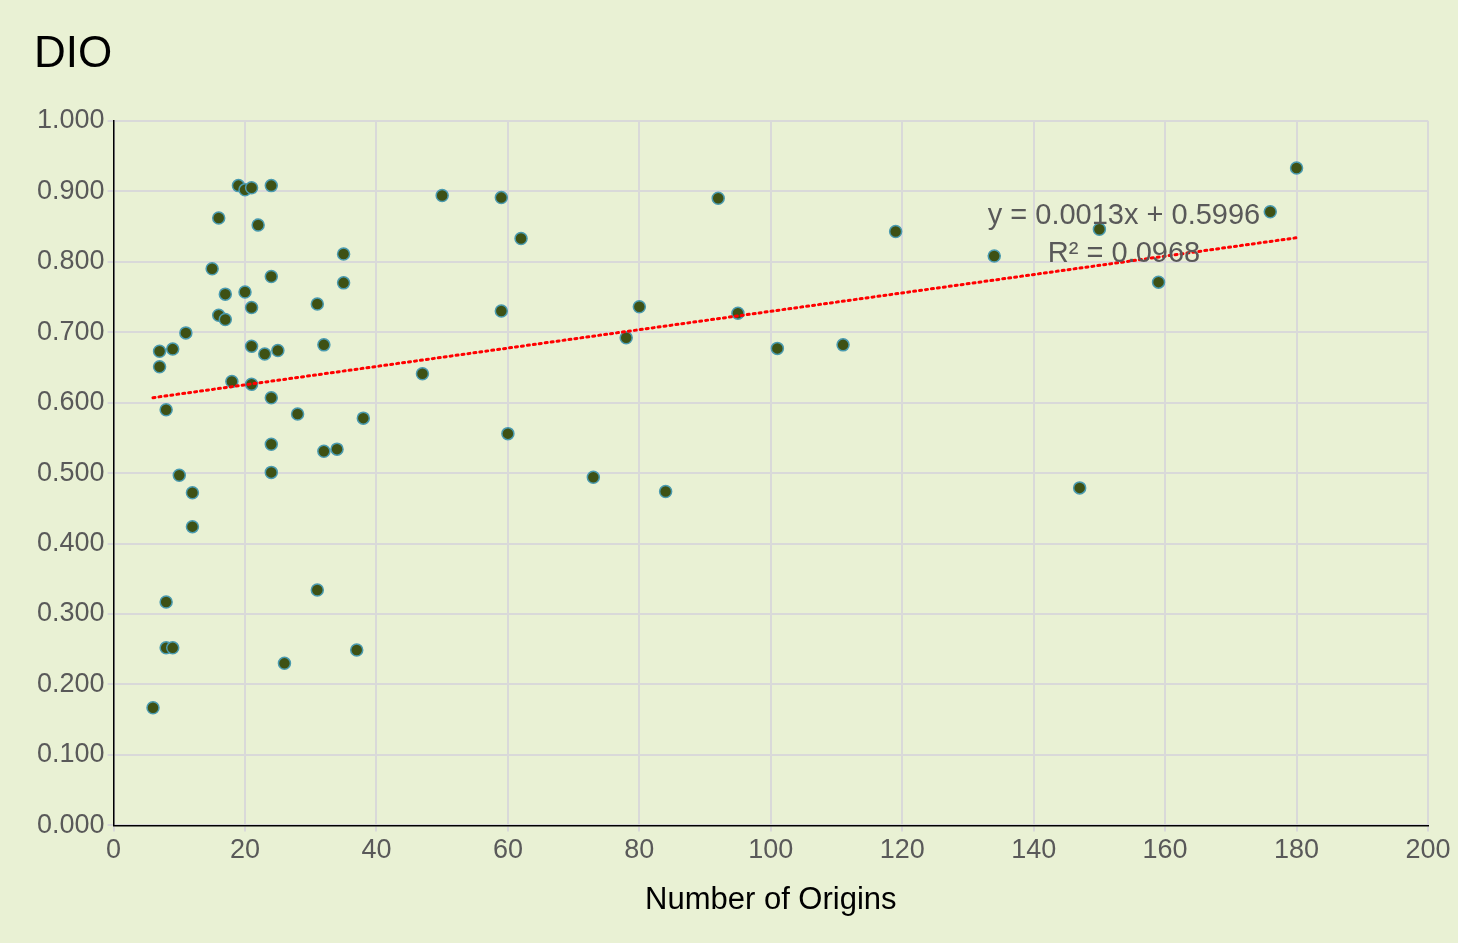 The height and width of the screenshot is (943, 1458). Describe the element at coordinates (70, 612) in the screenshot. I see `y-tick-label: 0.300` at that location.